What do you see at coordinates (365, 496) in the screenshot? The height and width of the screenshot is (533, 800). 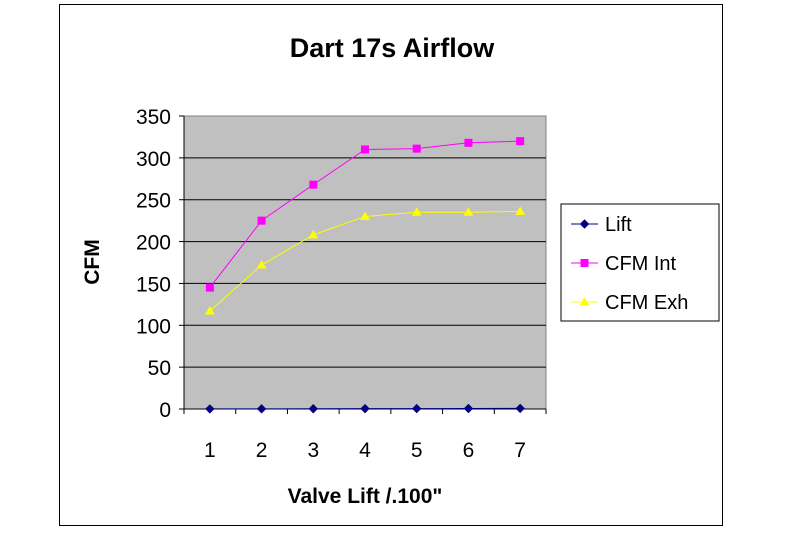 I see `x-axis-title: Valve Lift /.100"` at bounding box center [365, 496].